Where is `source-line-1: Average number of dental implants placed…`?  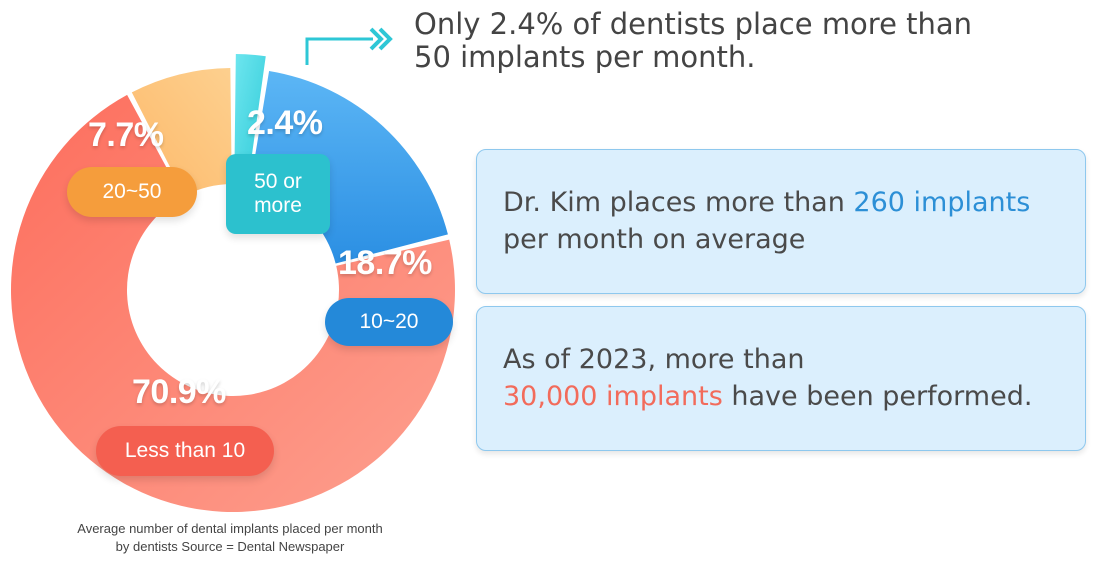 source-line-1: Average number of dental implants placed… is located at coordinates (230, 528).